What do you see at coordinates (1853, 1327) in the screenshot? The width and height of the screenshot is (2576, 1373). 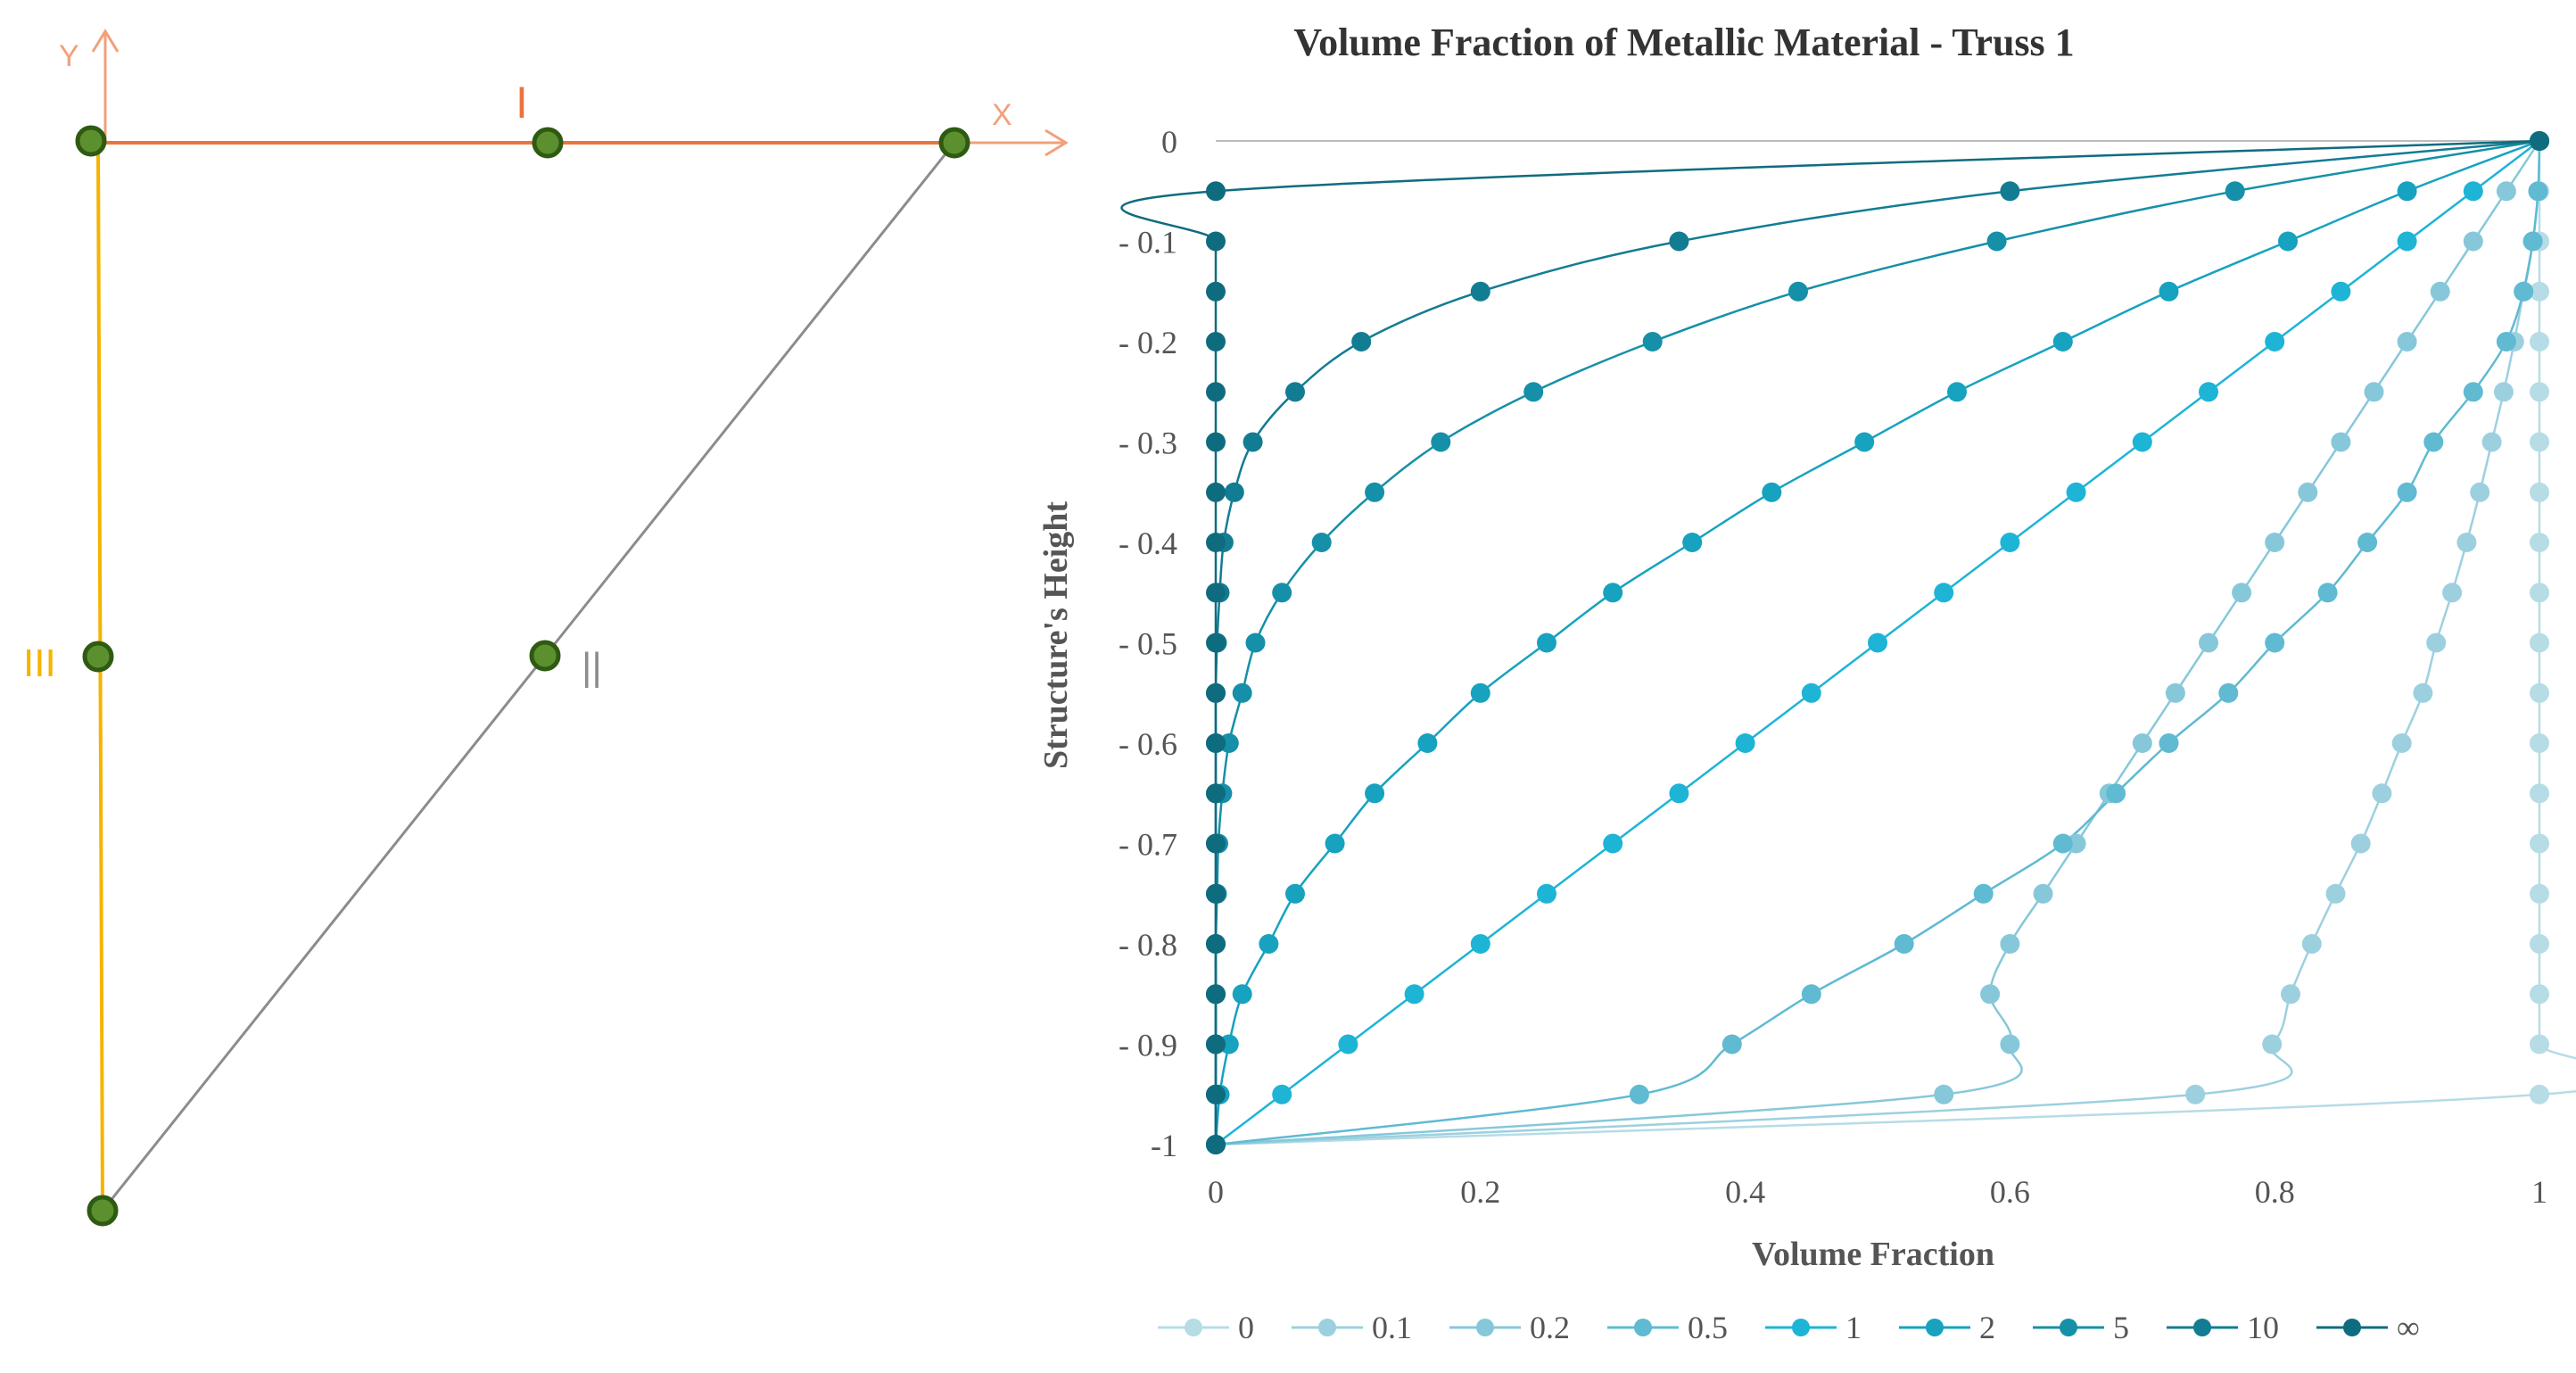 I see `legend-label: 1` at bounding box center [1853, 1327].